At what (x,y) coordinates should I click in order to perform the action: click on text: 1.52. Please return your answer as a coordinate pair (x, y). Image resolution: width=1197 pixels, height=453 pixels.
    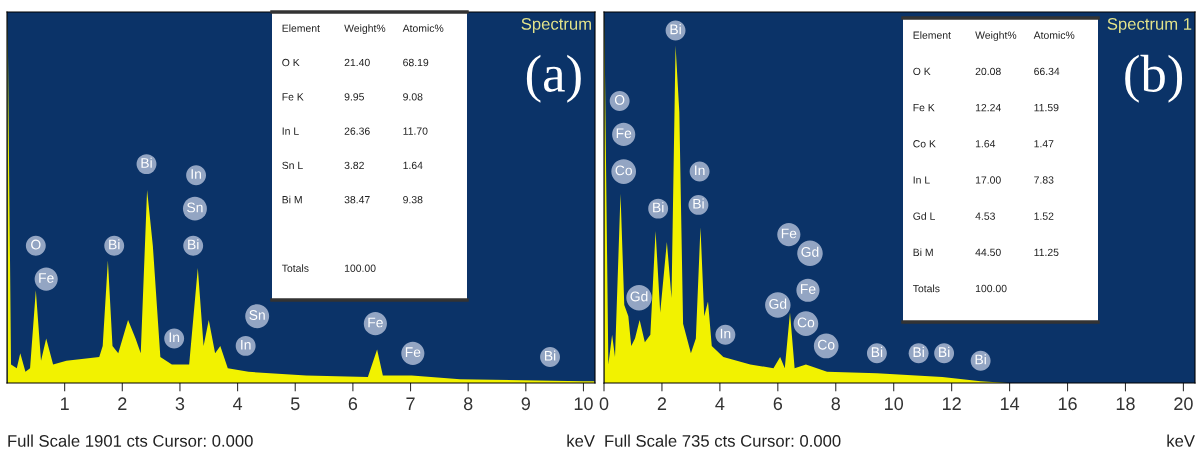
    Looking at the image, I should click on (1044, 216).